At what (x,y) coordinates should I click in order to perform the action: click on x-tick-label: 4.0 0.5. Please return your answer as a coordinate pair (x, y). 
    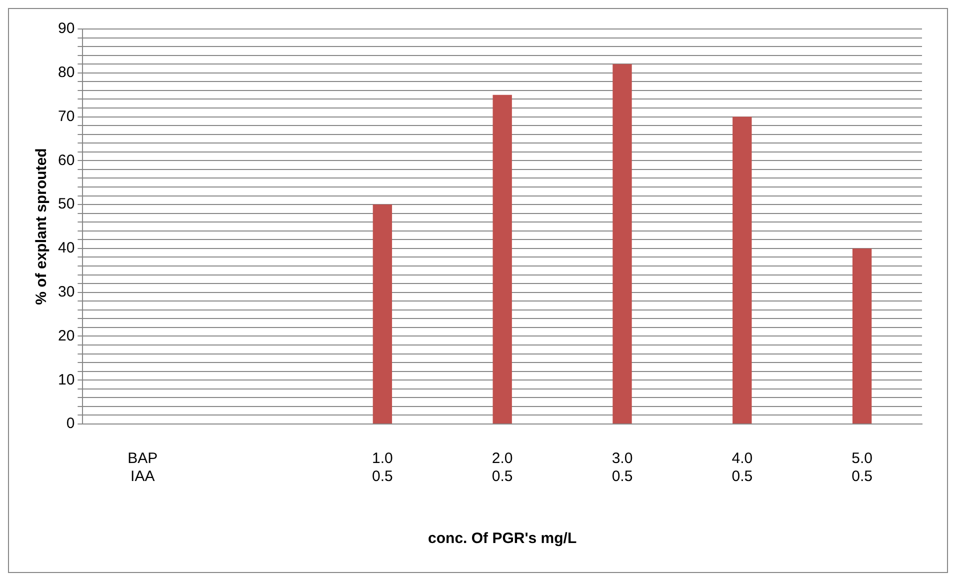
    Looking at the image, I should click on (742, 468).